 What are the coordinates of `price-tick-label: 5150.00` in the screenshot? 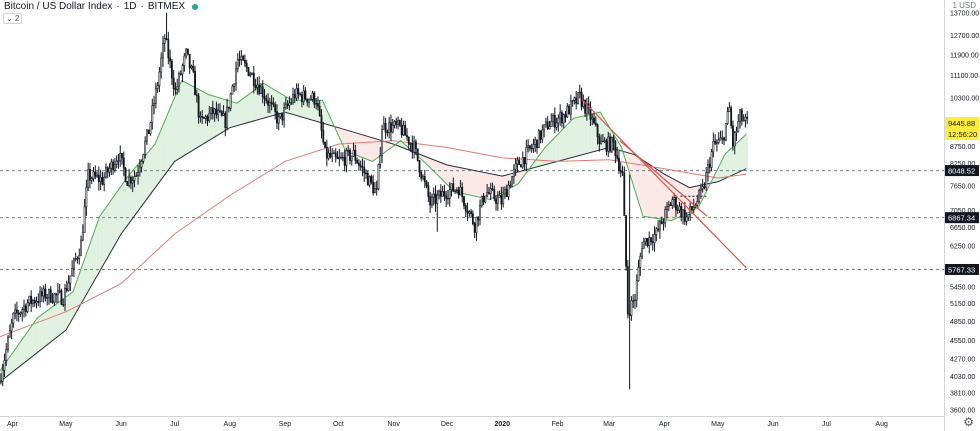 It's located at (962, 304).